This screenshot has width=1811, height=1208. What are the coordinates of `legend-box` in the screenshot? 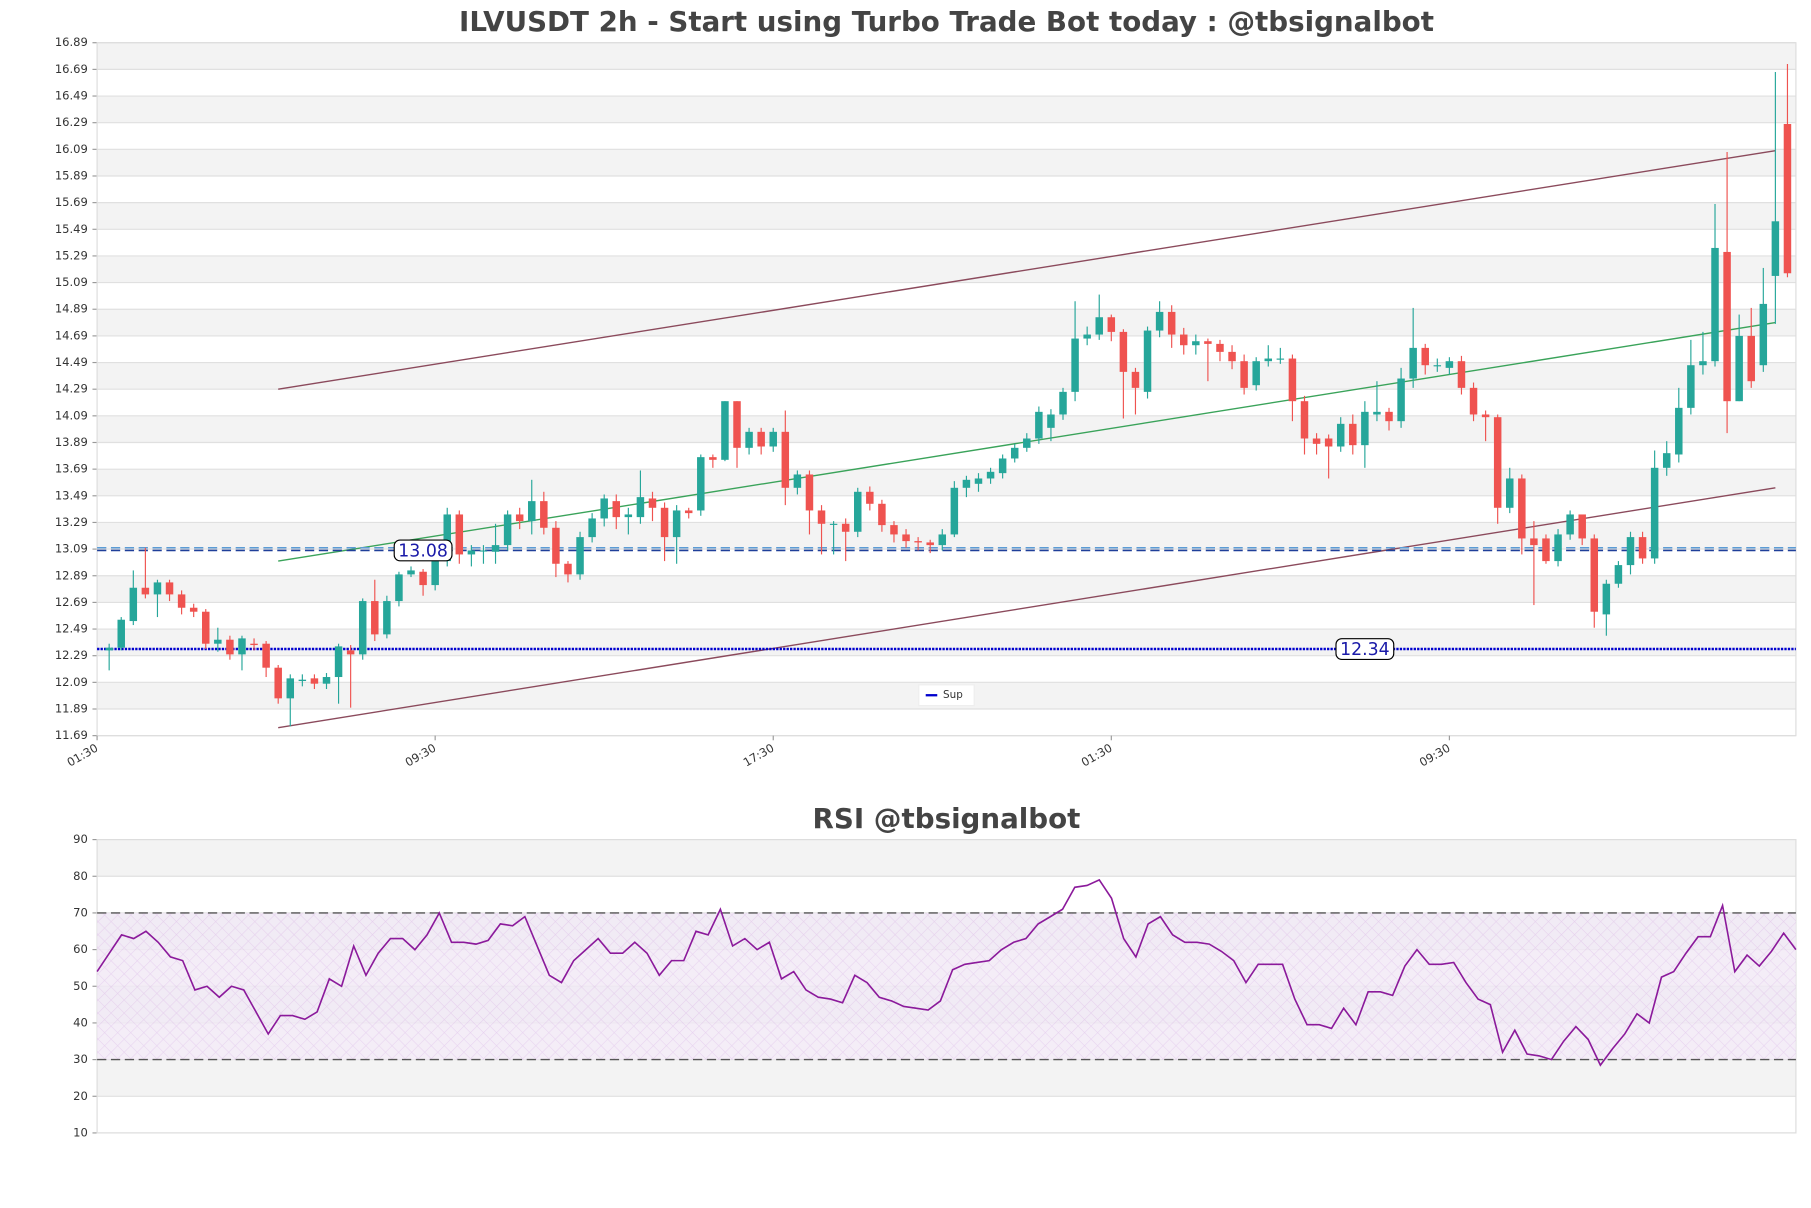 It's located at (946, 695).